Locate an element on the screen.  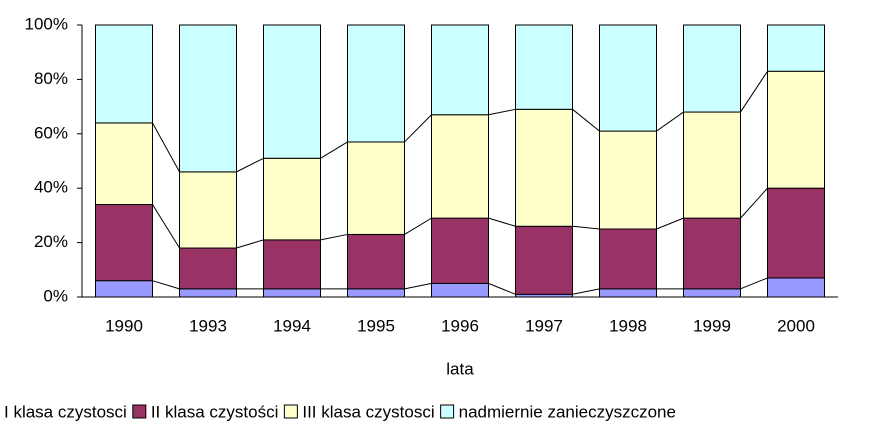
x-tick-label: 1994 is located at coordinates (292, 325).